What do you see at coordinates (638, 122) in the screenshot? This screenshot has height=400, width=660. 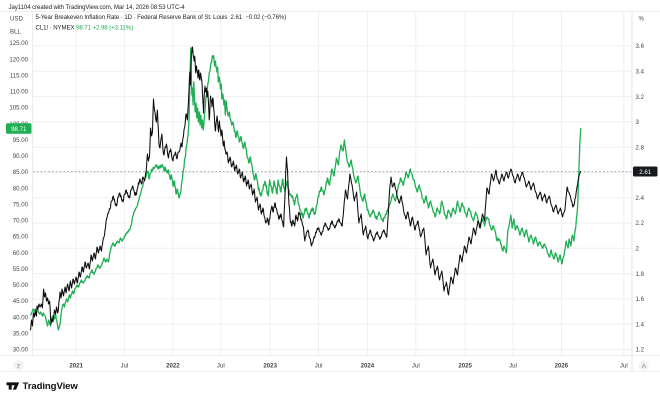 I see `svg-text: 3` at bounding box center [638, 122].